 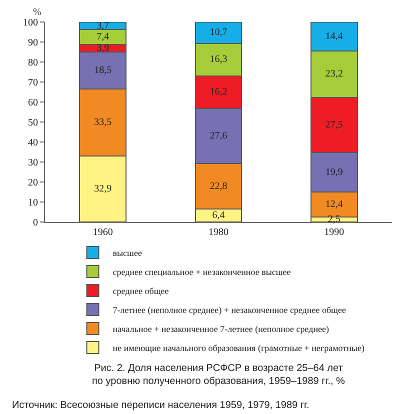 I want to click on text: Рис. 2. Доля населения РСФСР в возрасте 25–64 лет по уровню полученного образования, 1959–1989 гг., %, so click(x=219, y=375).